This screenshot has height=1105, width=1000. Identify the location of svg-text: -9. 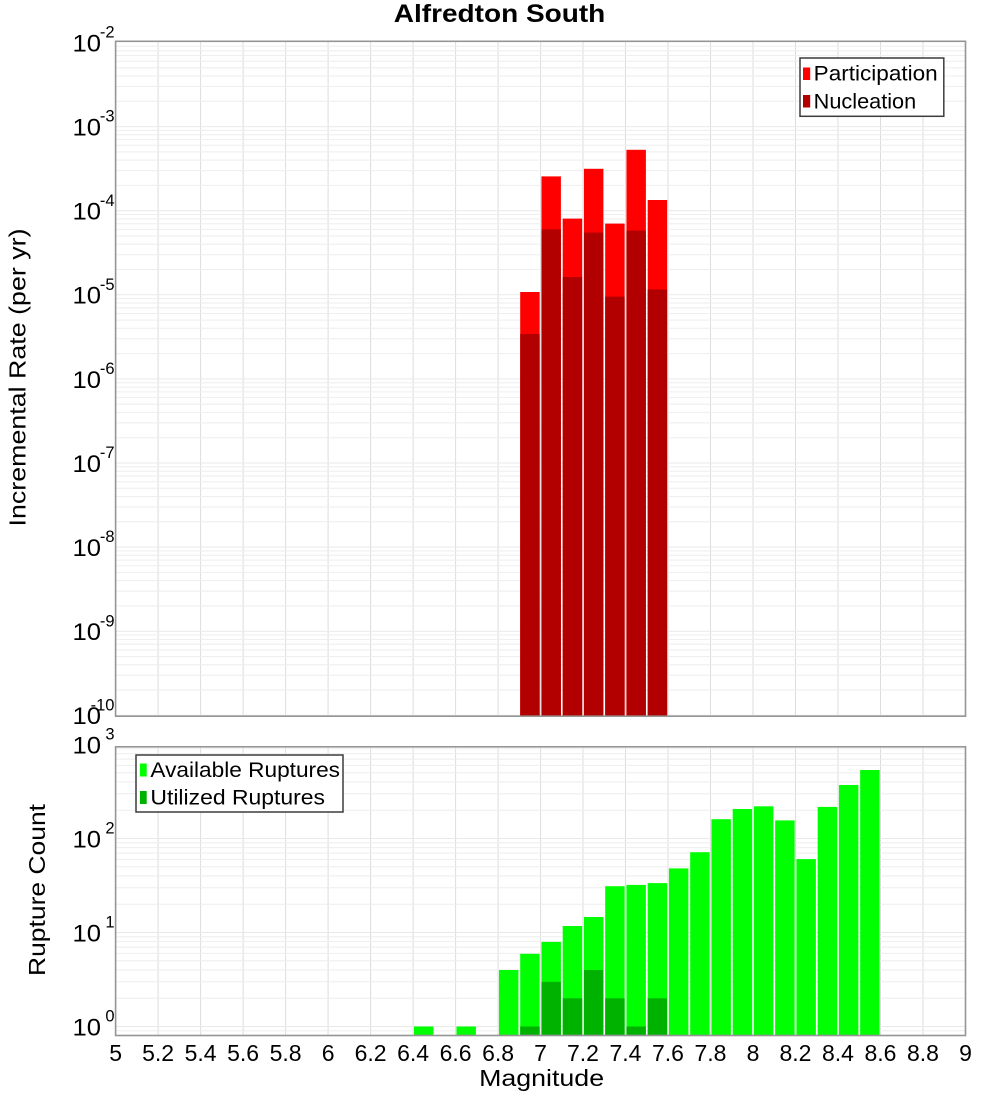
(107, 621).